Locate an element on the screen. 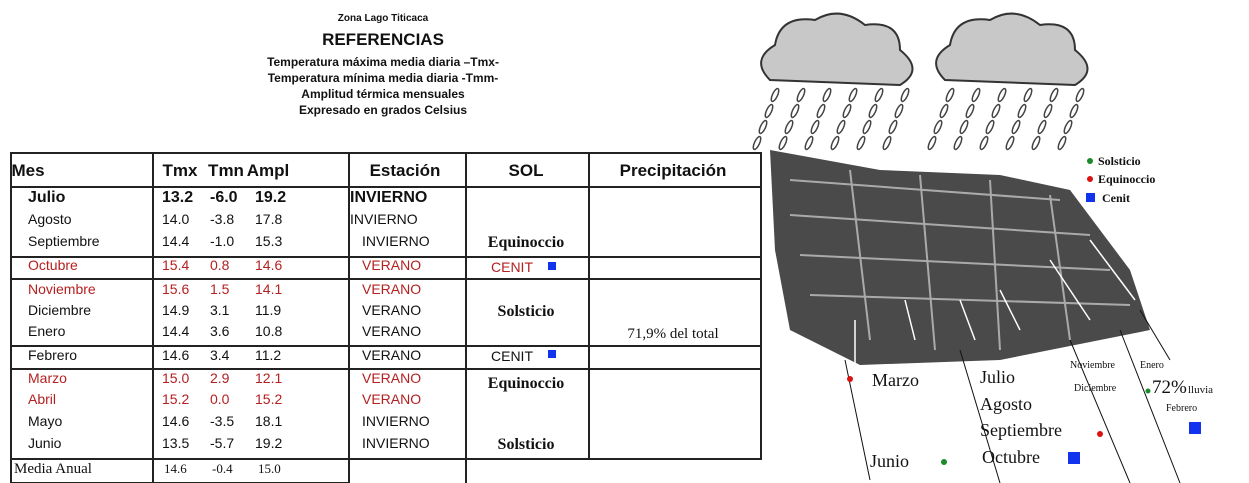 The image size is (1249, 483). month: Abril is located at coordinates (42, 399).